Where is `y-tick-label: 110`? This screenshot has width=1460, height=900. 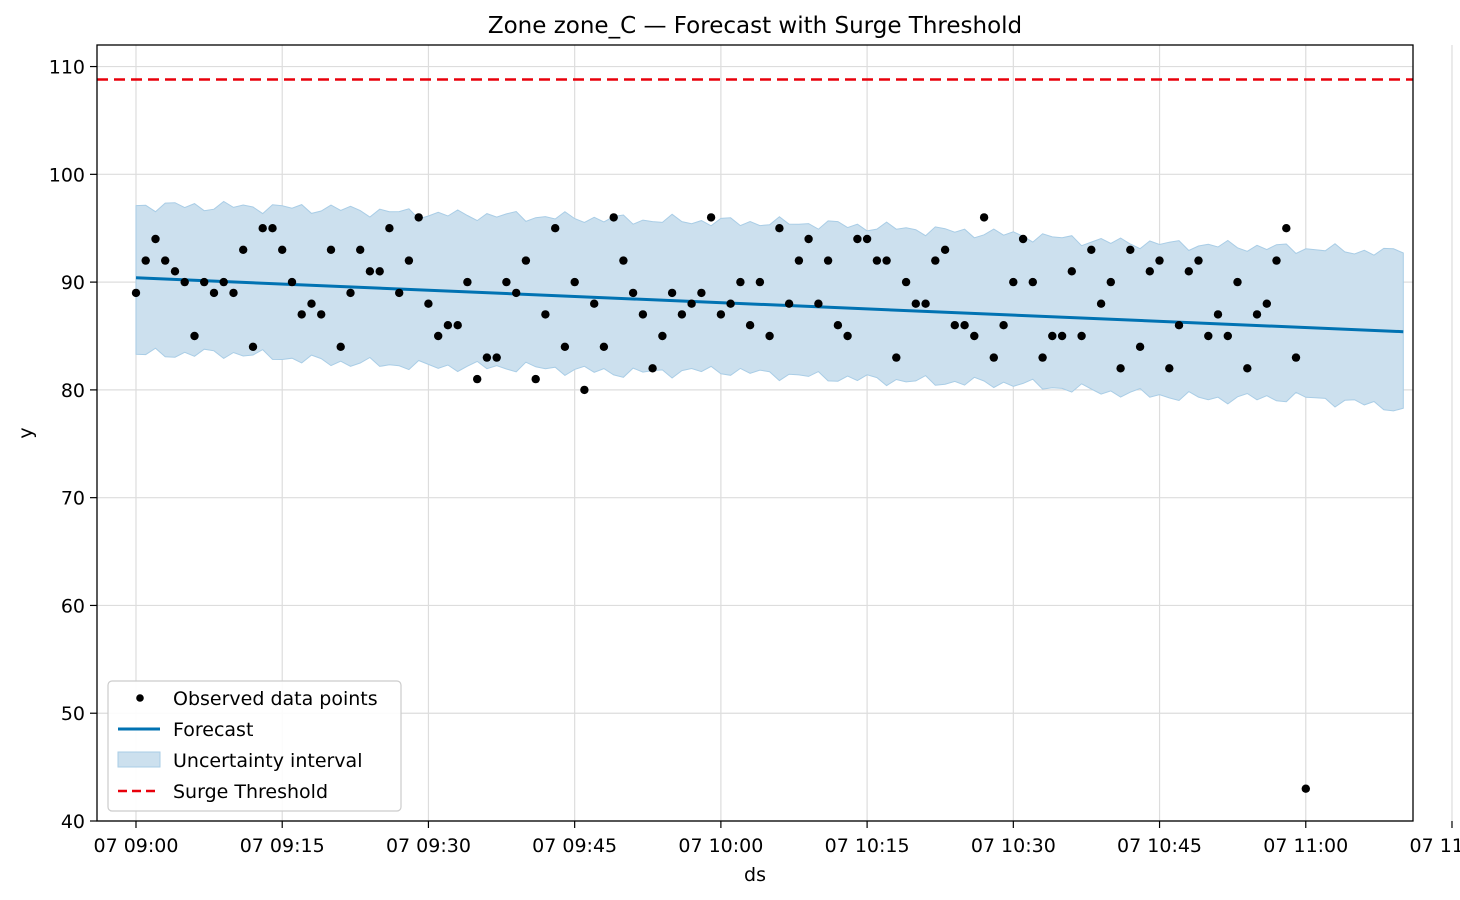 y-tick-label: 110 is located at coordinates (67, 68).